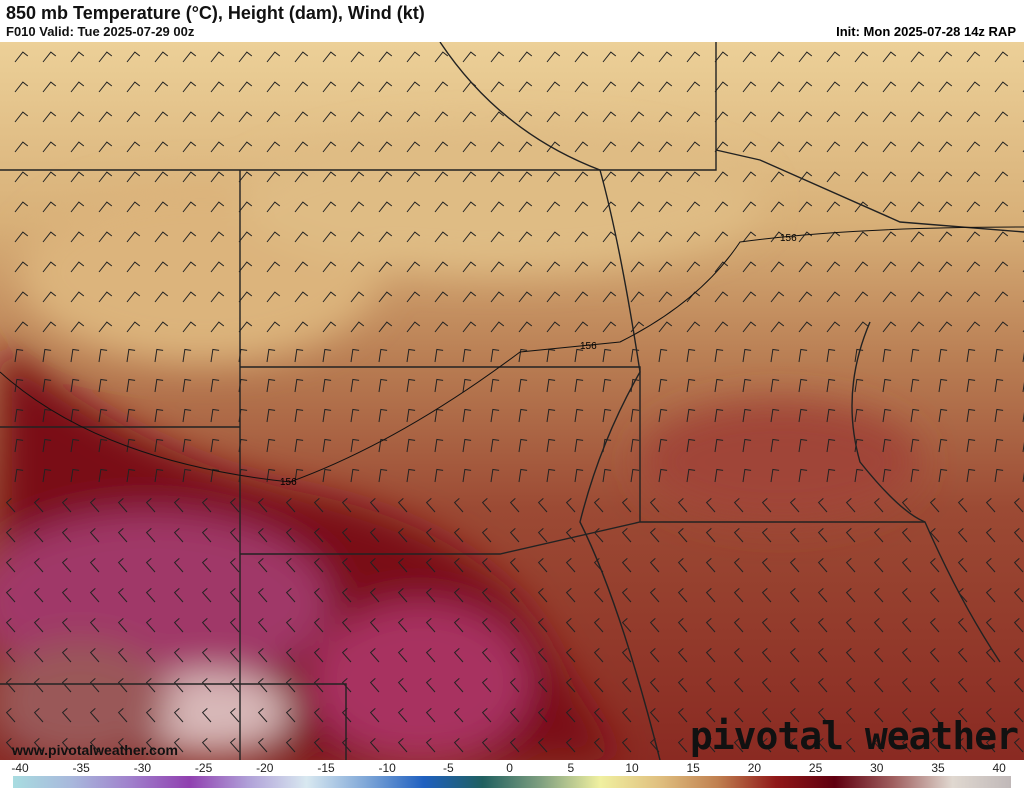 This screenshot has width=1024, height=791. Describe the element at coordinates (938, 768) in the screenshot. I see `colorbar-tick-label: 35` at that location.